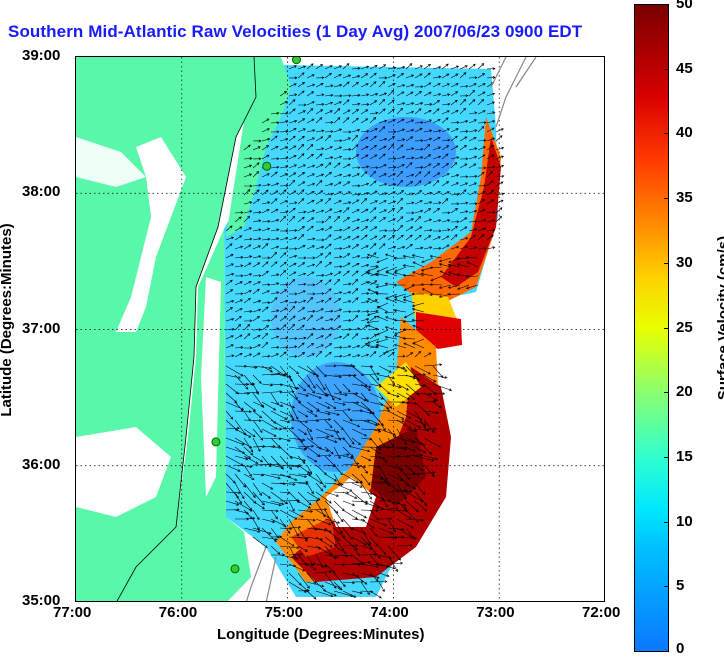 The image size is (724, 659). Describe the element at coordinates (684, 392) in the screenshot. I see `colorbar-tick-label: 20` at that location.